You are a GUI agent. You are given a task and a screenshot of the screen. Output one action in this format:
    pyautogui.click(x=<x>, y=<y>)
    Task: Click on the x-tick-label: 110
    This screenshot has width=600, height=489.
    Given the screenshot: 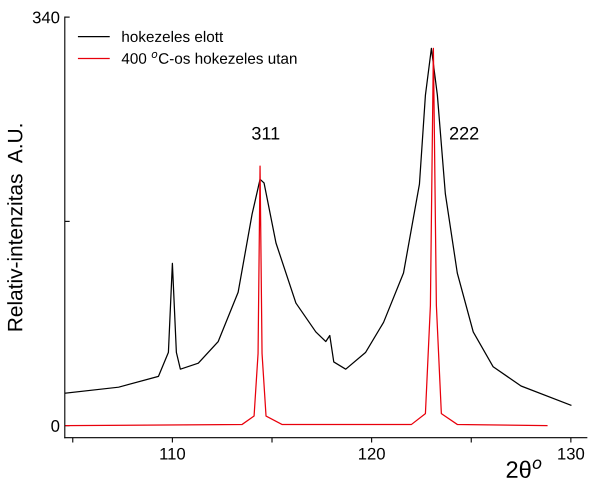 What is the action you would take?
    pyautogui.click(x=173, y=454)
    